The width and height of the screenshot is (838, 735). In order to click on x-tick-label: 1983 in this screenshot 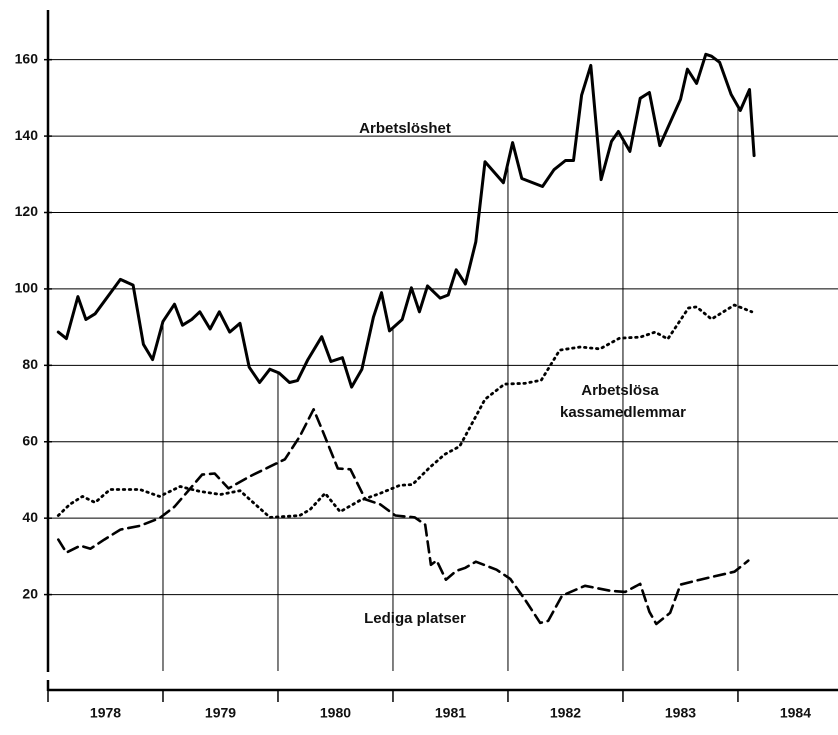, I will do `click(680, 713)`.